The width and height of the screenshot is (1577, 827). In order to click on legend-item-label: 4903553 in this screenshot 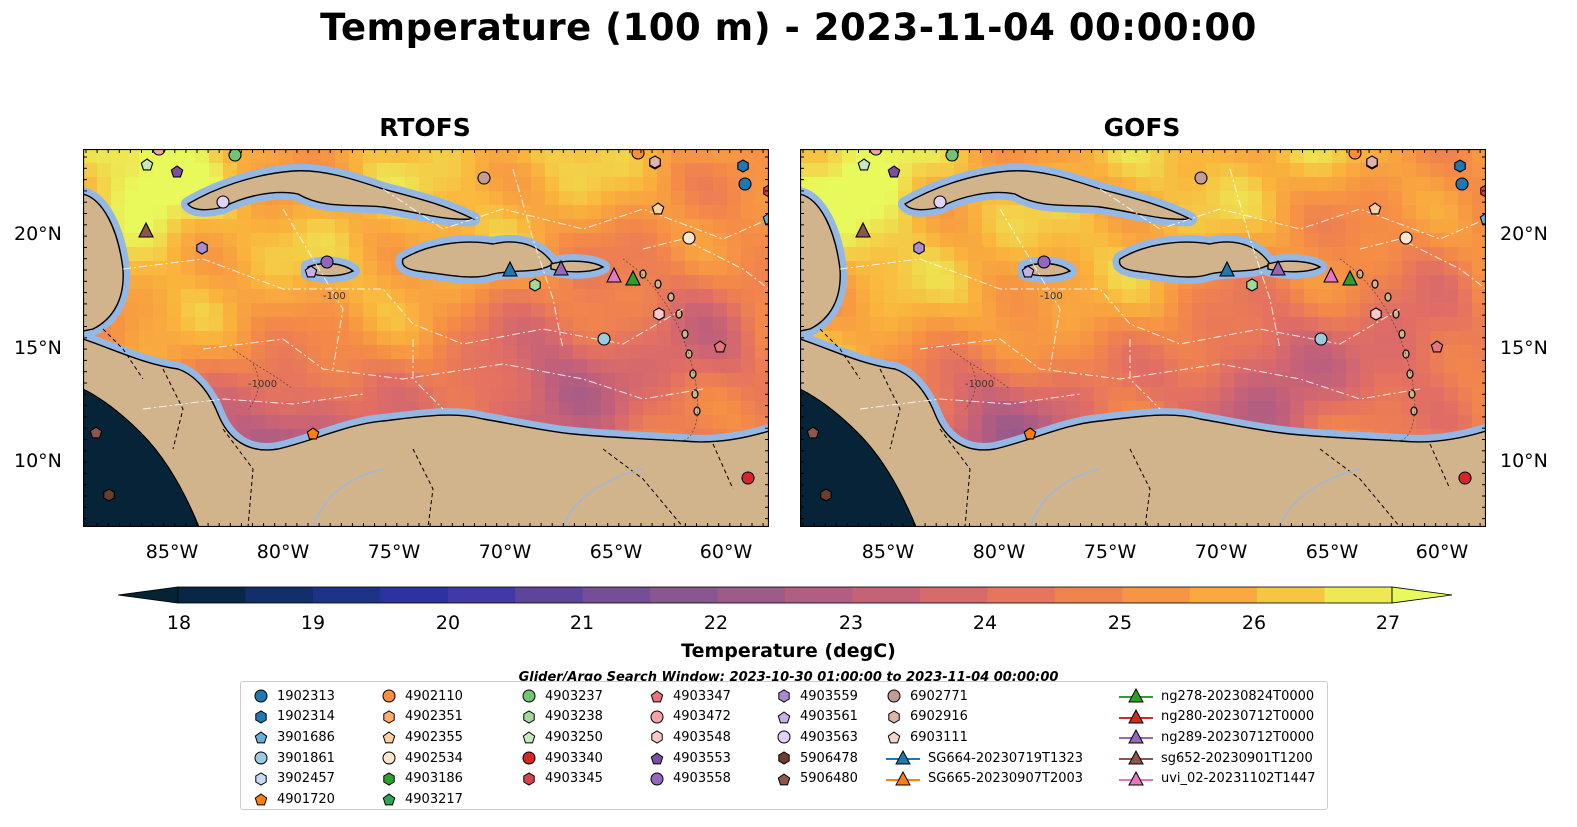, I will do `click(702, 758)`.